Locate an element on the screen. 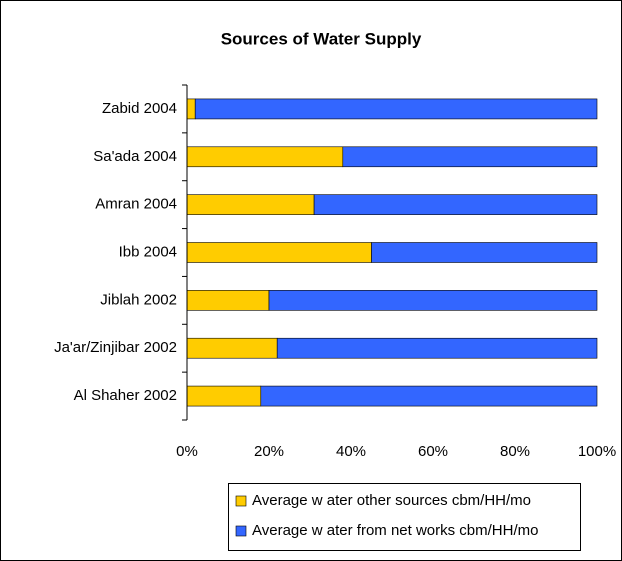  x-tick-label: 60% is located at coordinates (433, 451).